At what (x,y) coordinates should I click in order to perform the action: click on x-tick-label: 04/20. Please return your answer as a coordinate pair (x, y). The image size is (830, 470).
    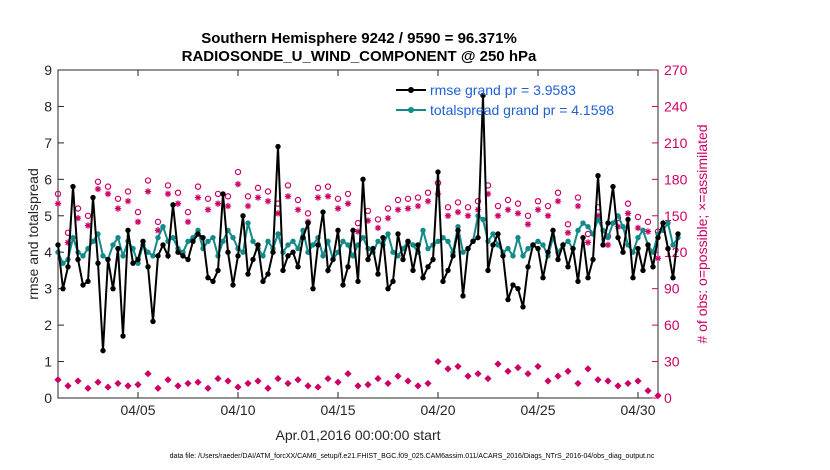
    Looking at the image, I should click on (437, 410).